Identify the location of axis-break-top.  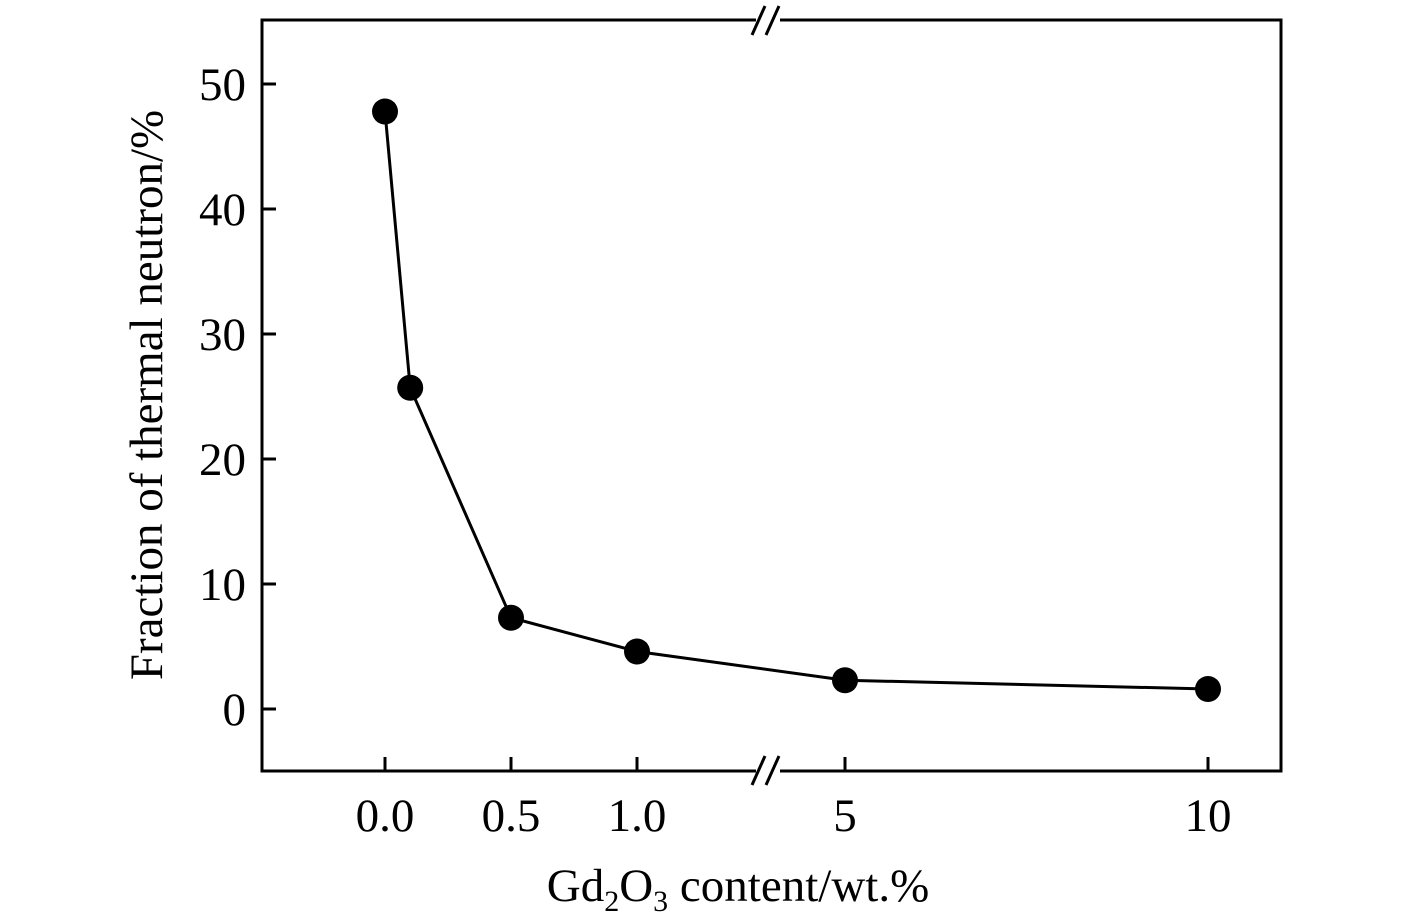
(765, 20).